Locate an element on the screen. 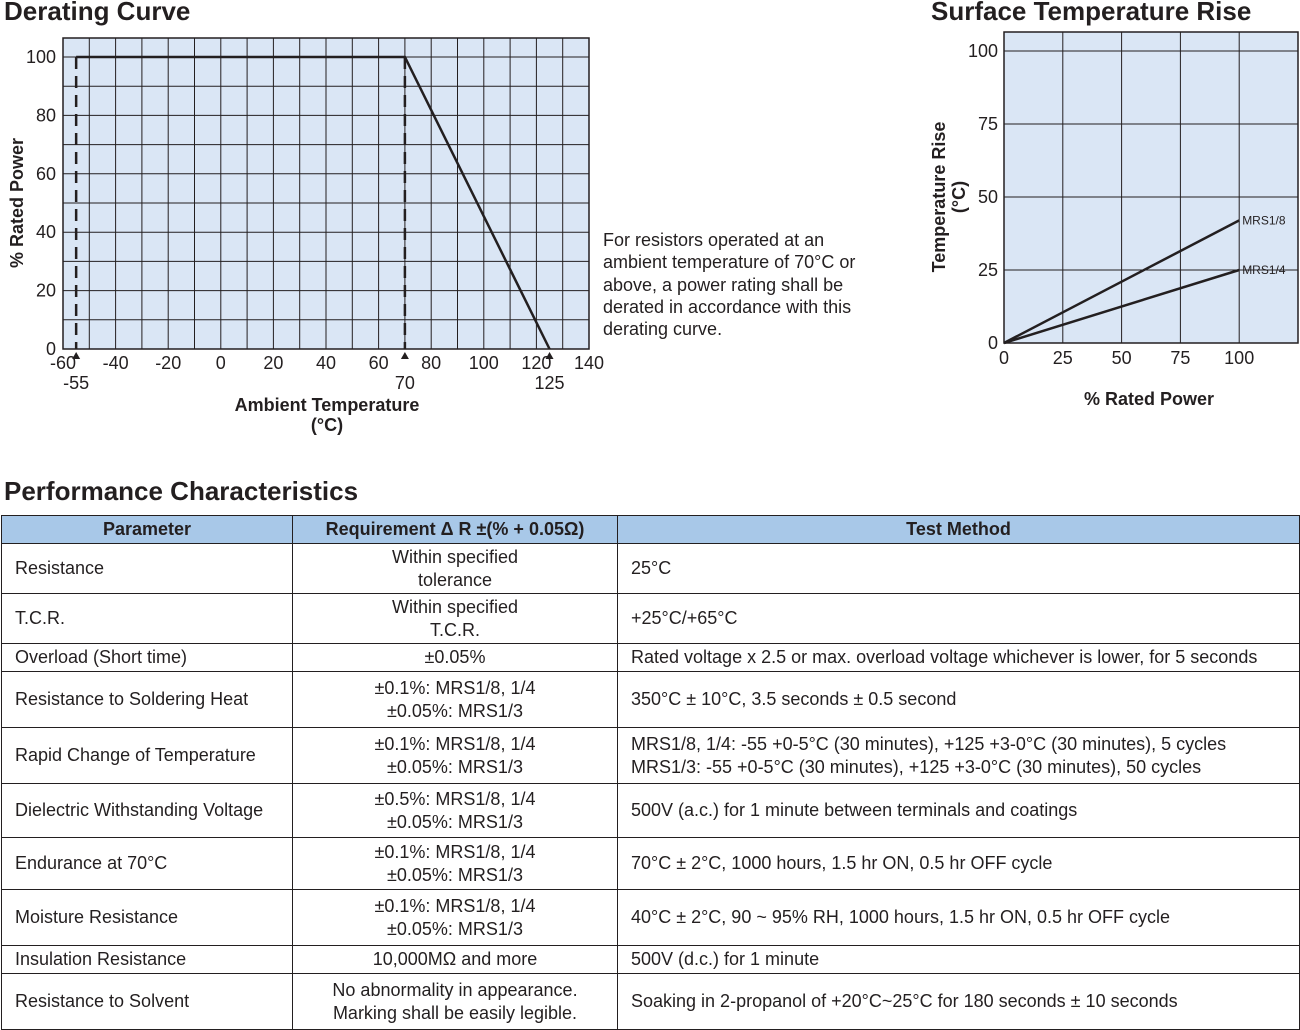  parameter-cell: Rapid Change of Temperature is located at coordinates (147, 755).